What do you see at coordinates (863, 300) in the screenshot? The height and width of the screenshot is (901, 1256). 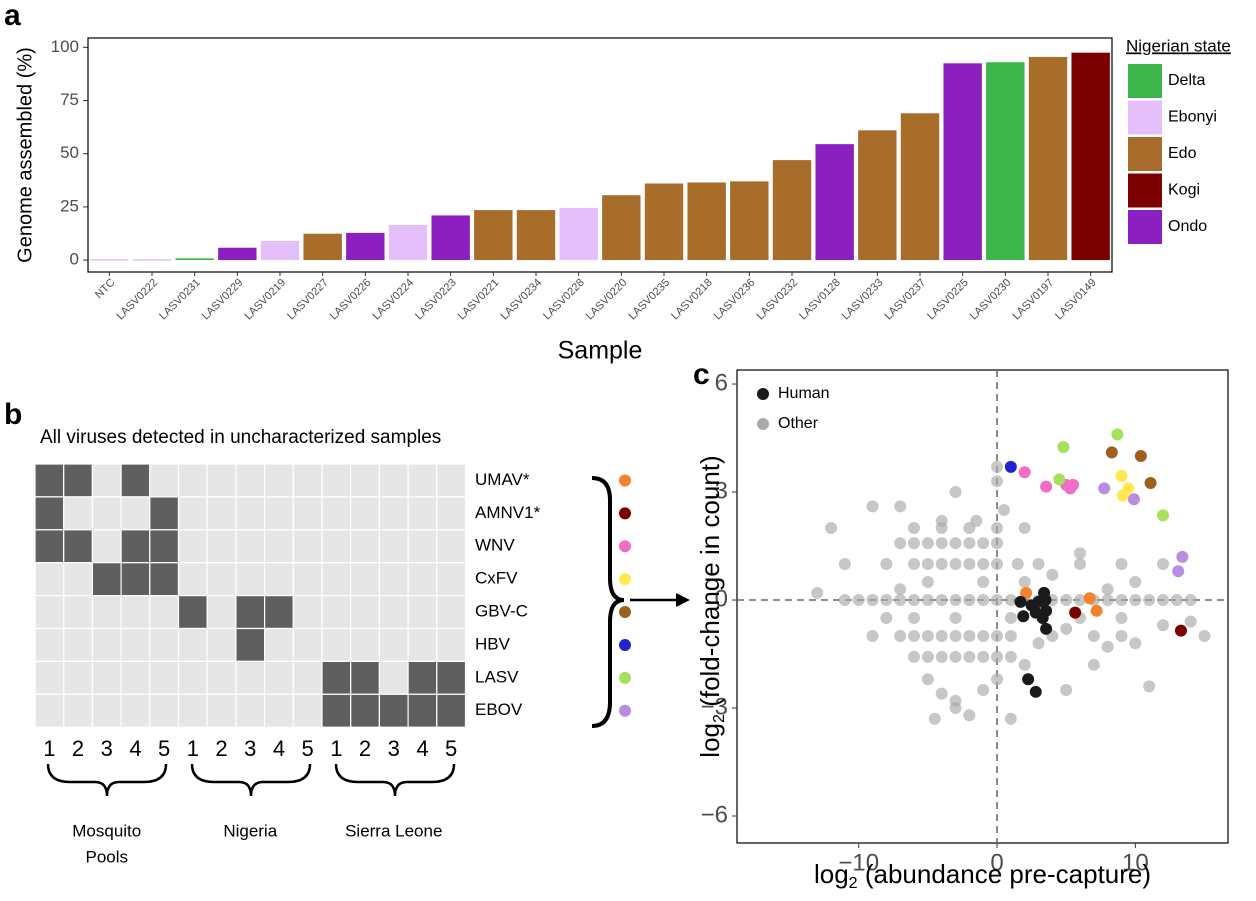 I see `x-tick-label: LASV0233` at bounding box center [863, 300].